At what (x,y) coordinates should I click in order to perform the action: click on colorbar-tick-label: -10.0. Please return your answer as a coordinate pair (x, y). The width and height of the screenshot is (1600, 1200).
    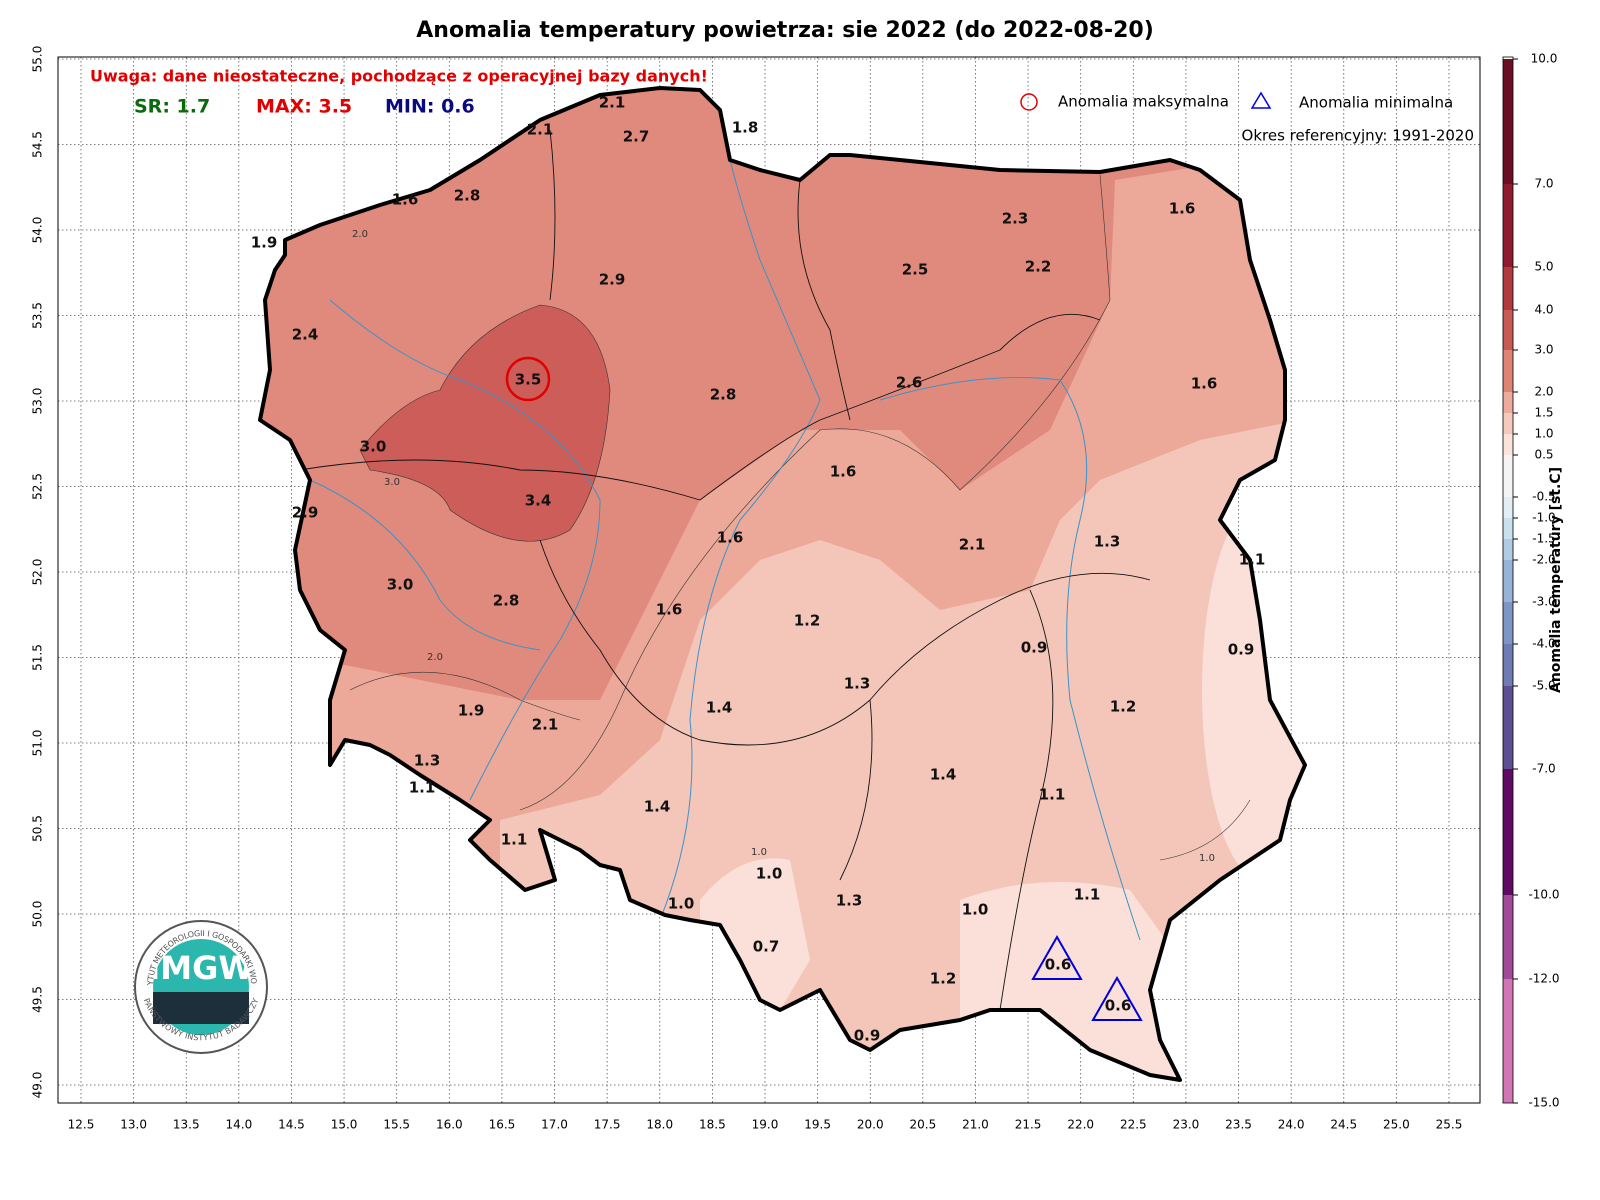
    Looking at the image, I should click on (1543, 895).